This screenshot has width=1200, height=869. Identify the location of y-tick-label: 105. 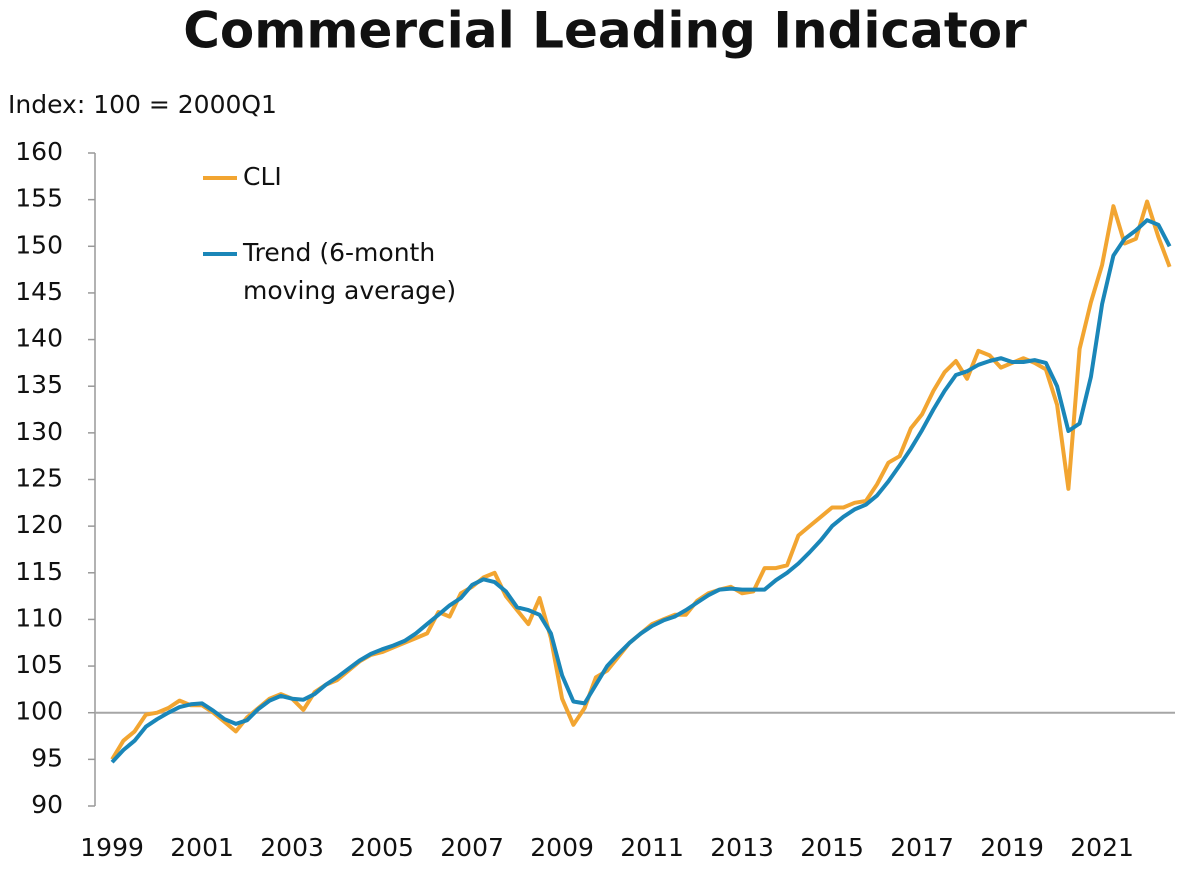
(39, 664).